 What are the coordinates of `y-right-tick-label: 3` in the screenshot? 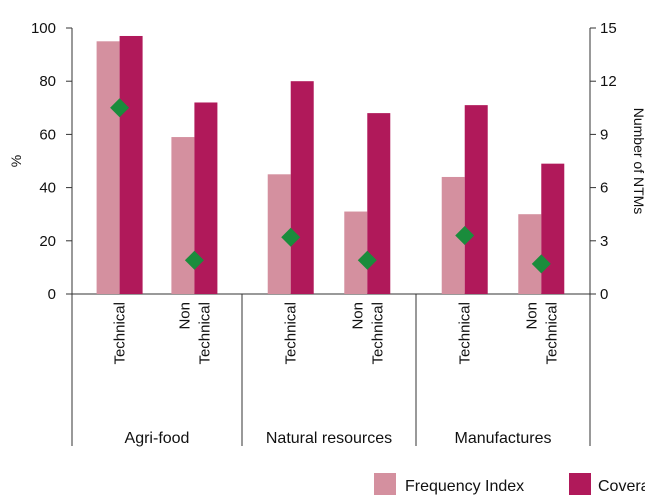 It's located at (604, 241).